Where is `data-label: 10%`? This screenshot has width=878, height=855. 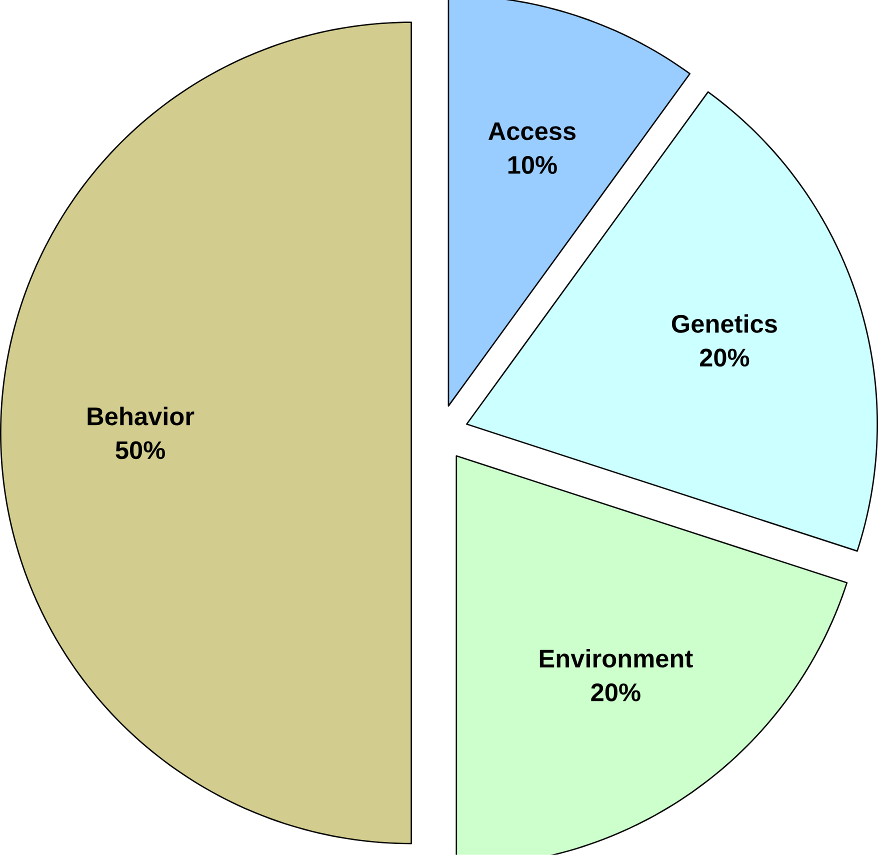 data-label: 10% is located at coordinates (532, 165).